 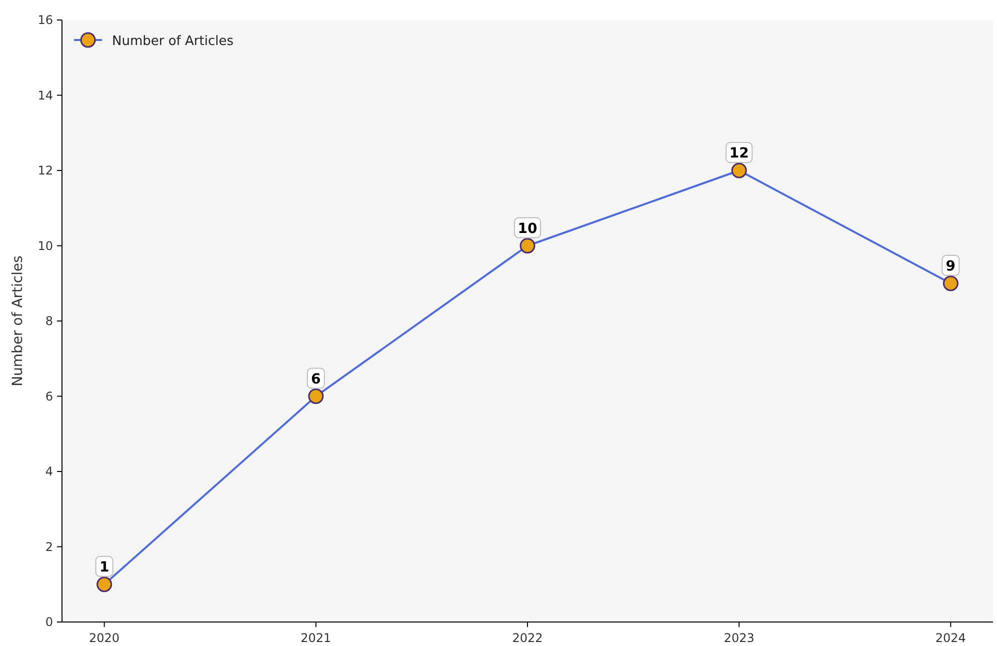 What do you see at coordinates (49, 547) in the screenshot?
I see `y-tick-label: 2` at bounding box center [49, 547].